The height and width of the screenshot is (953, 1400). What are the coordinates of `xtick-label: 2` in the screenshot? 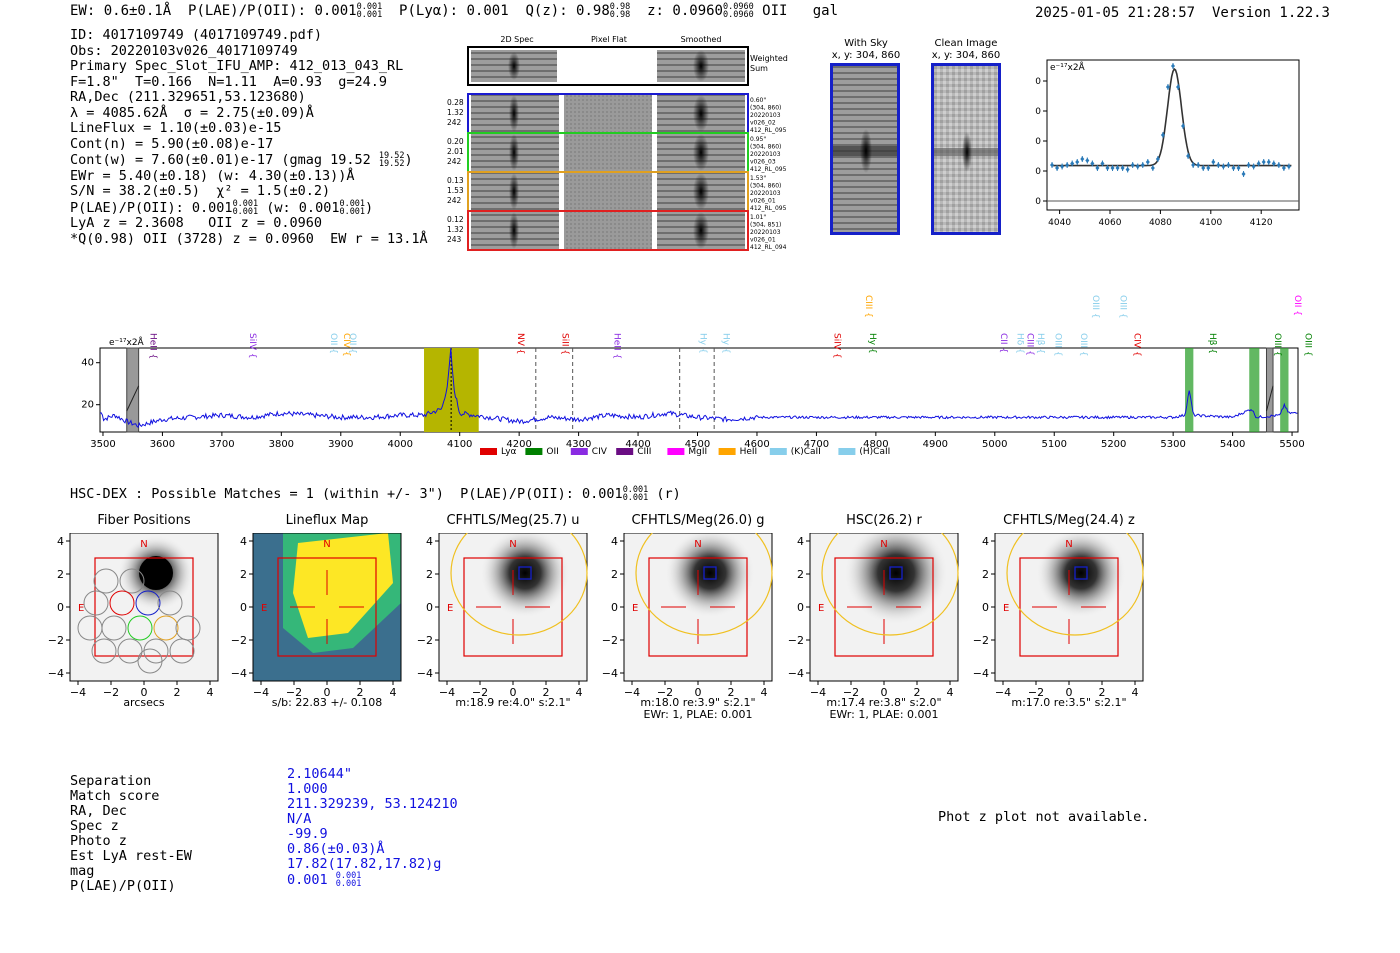 It's located at (917, 692).